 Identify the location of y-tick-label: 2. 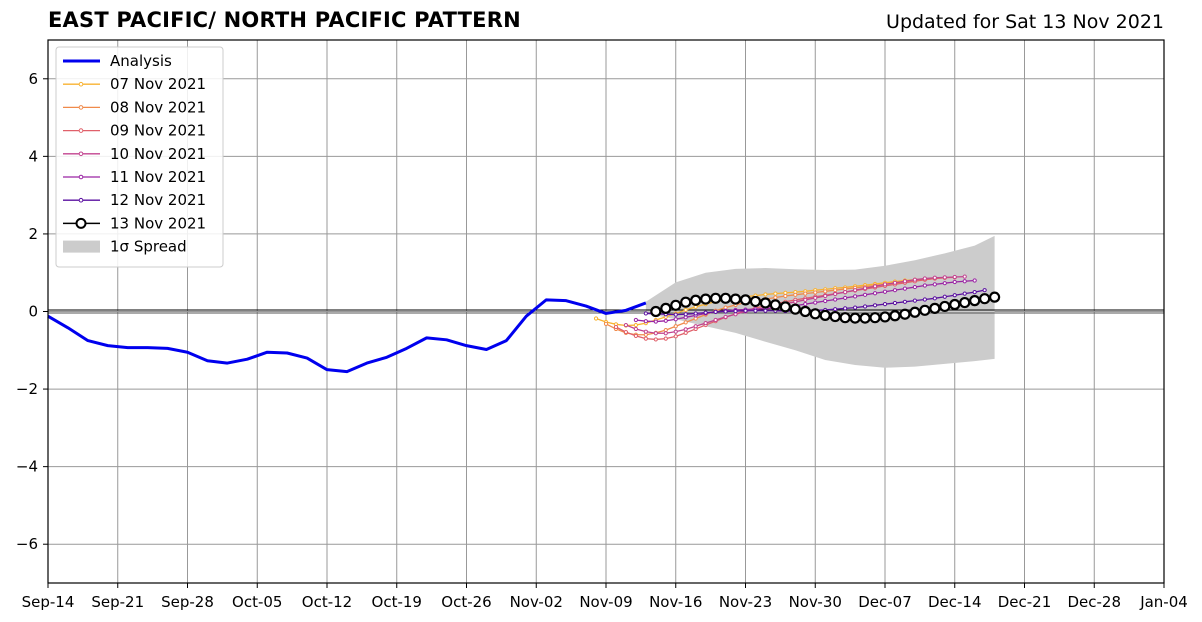
(33, 234).